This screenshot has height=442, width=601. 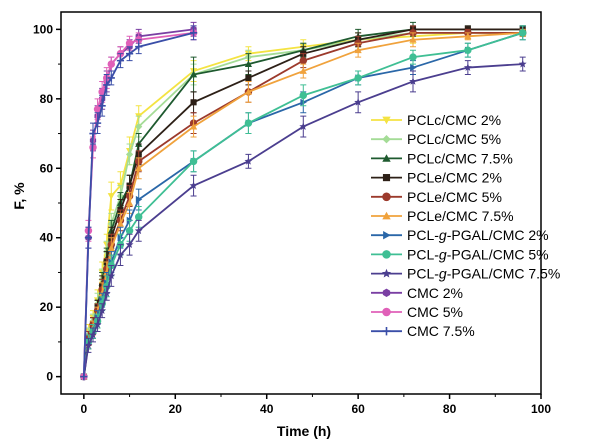 I want to click on y-tick-label: 40, so click(x=47, y=238).